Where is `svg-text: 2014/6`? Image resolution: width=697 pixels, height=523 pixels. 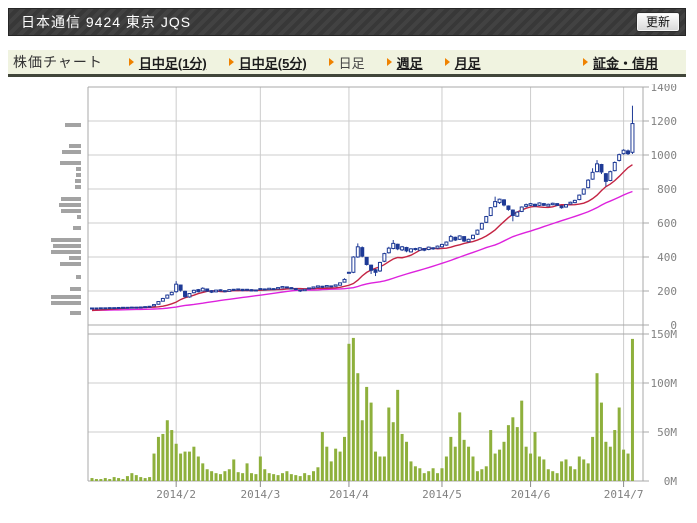 svg-text: 2014/6 is located at coordinates (531, 494).